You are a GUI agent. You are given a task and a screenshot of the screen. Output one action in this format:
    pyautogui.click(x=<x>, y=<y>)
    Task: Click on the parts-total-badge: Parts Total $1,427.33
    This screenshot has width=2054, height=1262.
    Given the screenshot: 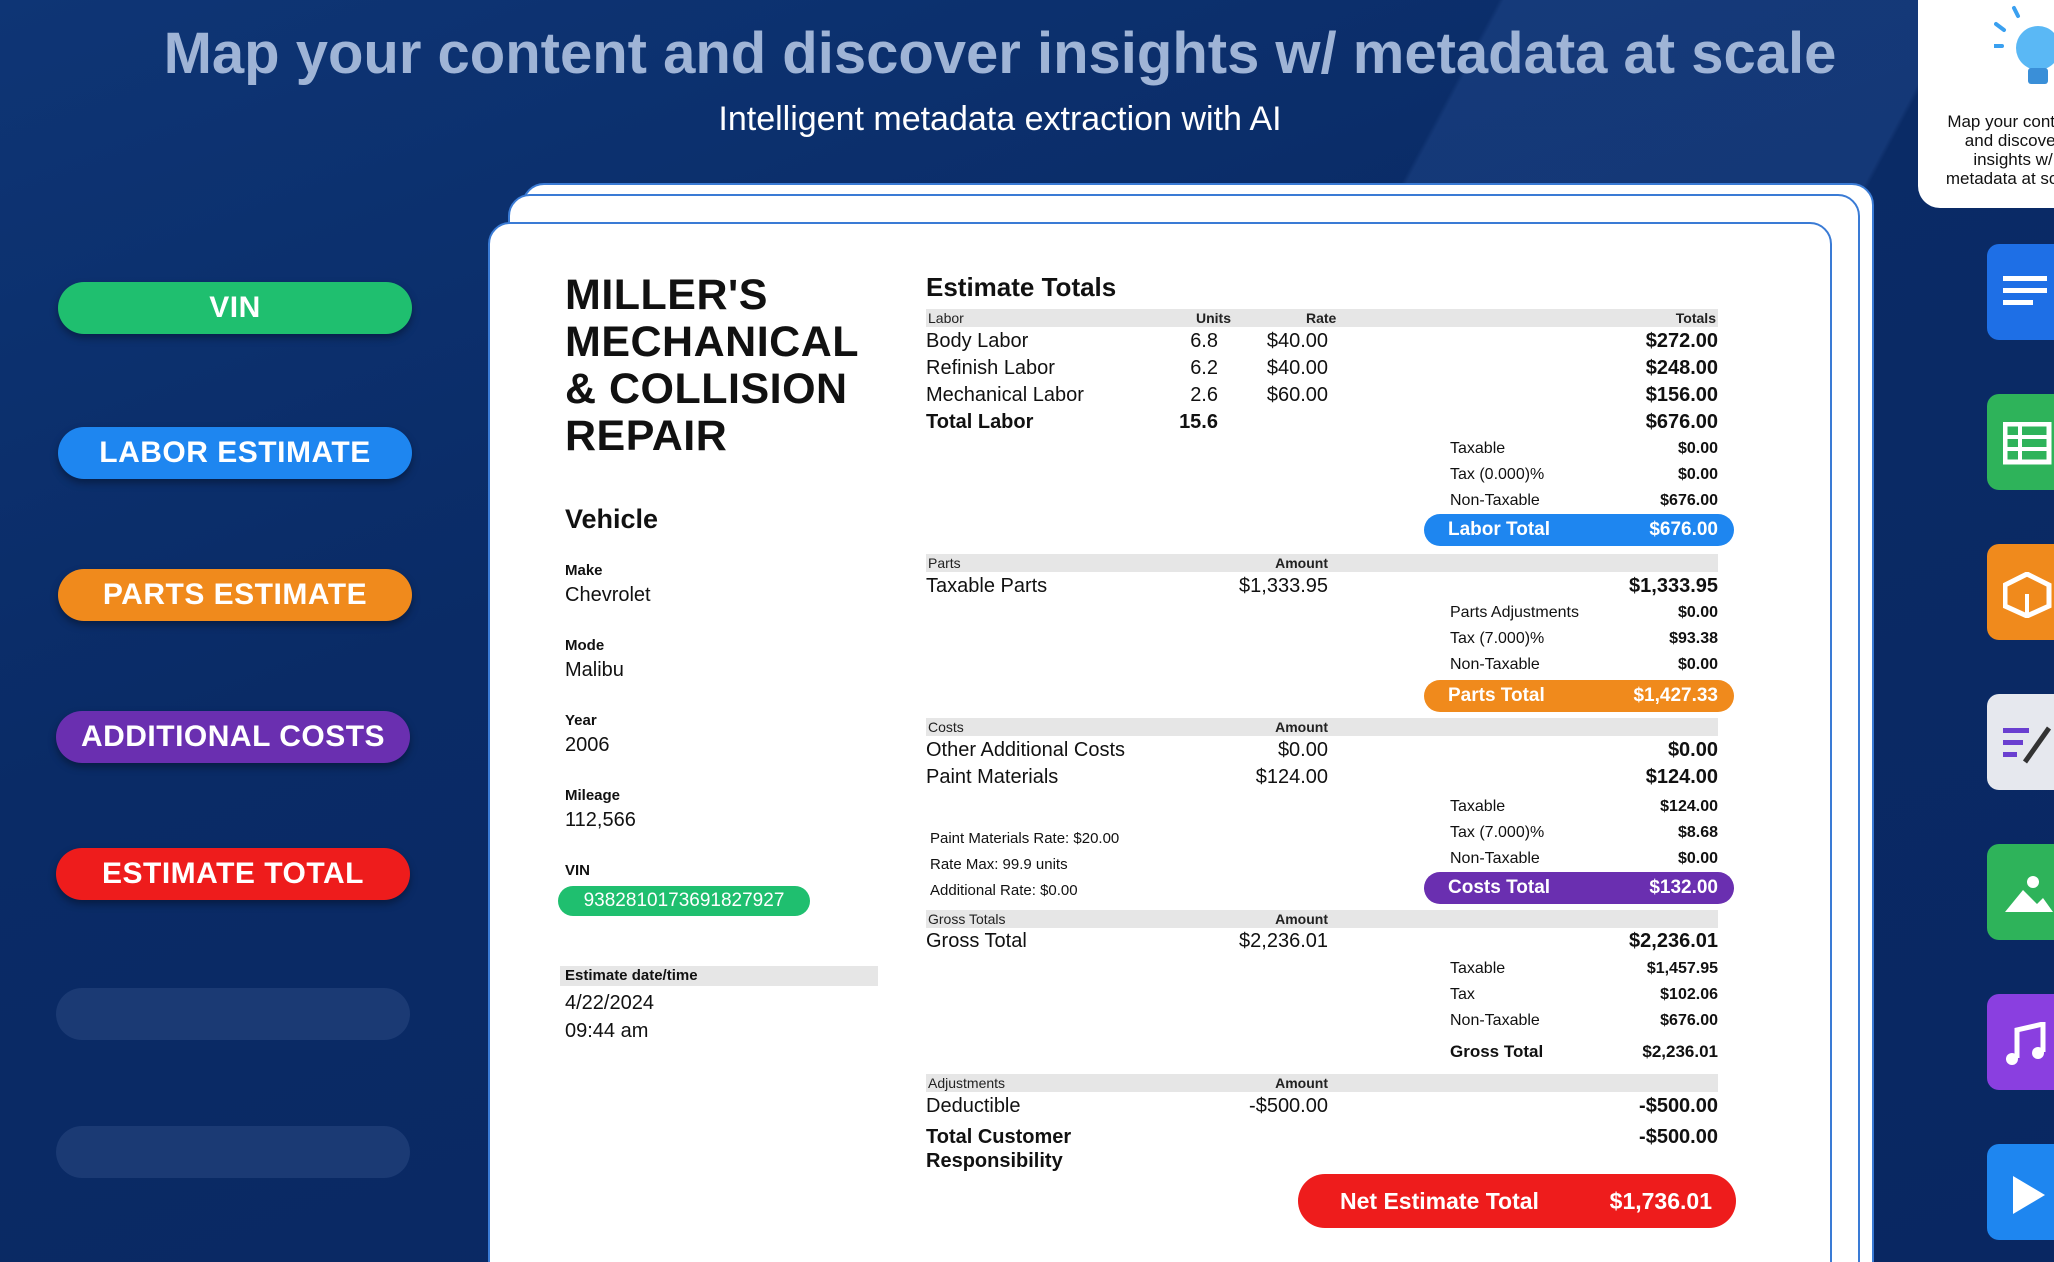 What is the action you would take?
    pyautogui.click(x=1579, y=696)
    